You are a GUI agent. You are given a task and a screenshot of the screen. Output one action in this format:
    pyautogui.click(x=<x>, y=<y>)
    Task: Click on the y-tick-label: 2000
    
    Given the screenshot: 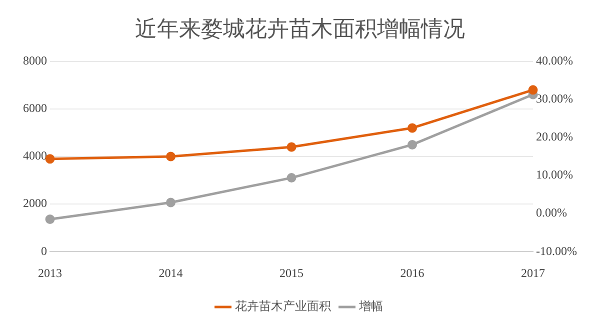 What is the action you would take?
    pyautogui.click(x=35, y=203)
    